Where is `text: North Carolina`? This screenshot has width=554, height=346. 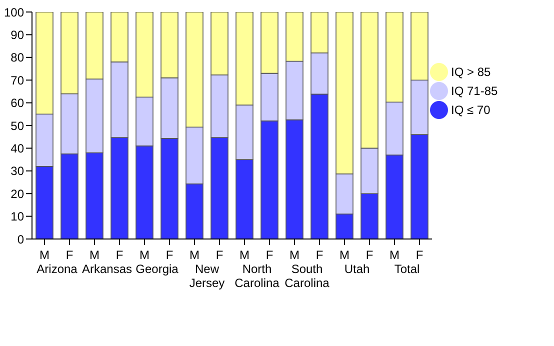
text: North Carolina is located at coordinates (257, 276).